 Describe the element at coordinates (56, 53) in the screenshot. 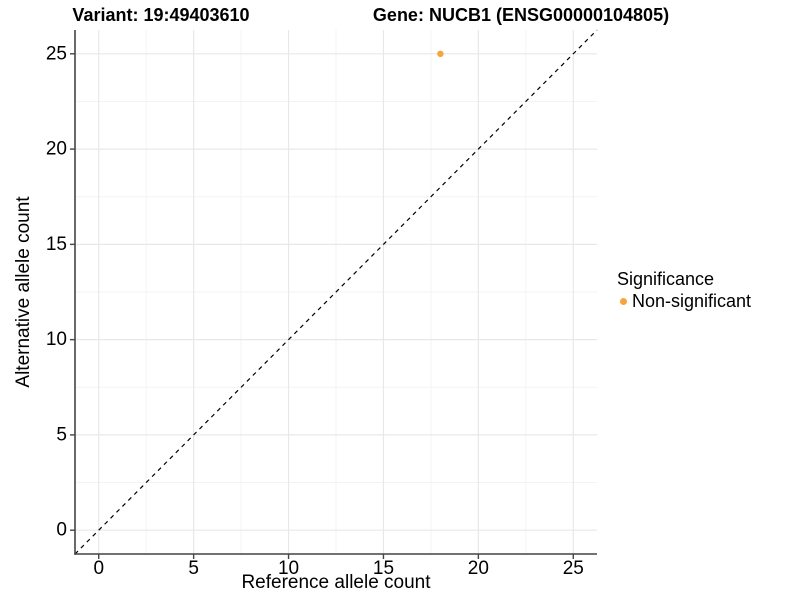

I see `y-tick-label: 25` at that location.